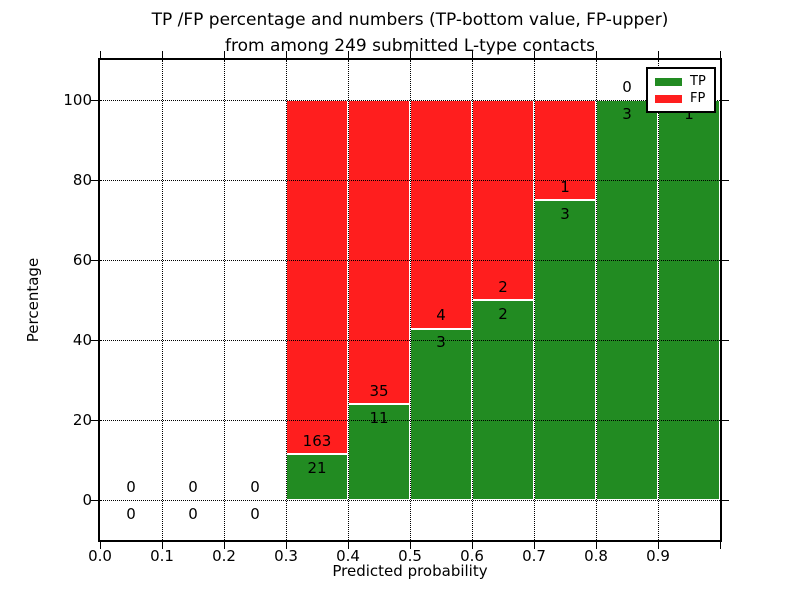 This screenshot has width=800, height=600. What do you see at coordinates (348, 556) in the screenshot?
I see `x-tick-label: 0.4` at bounding box center [348, 556].